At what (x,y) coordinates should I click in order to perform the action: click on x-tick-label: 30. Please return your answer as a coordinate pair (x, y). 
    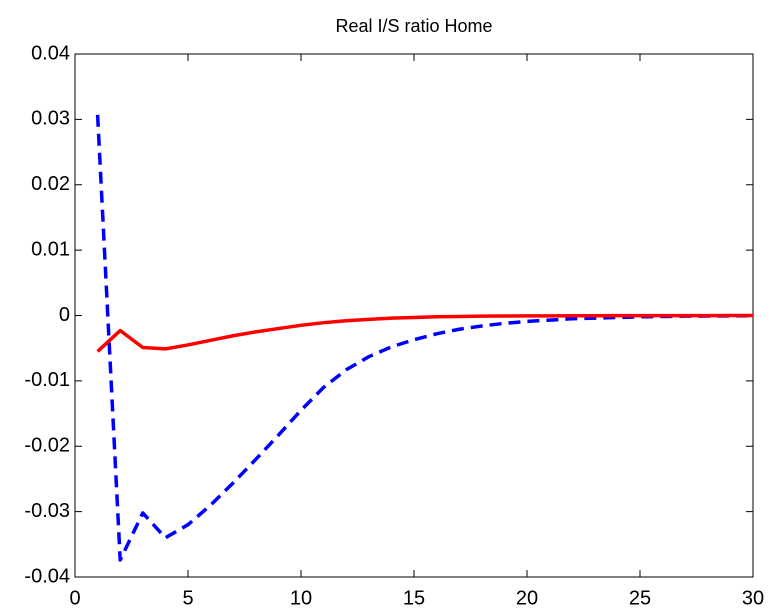
    Looking at the image, I should click on (753, 598).